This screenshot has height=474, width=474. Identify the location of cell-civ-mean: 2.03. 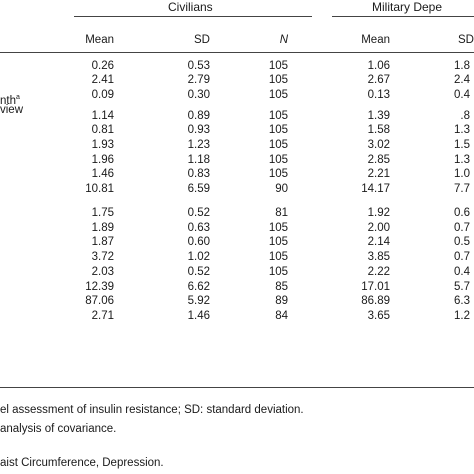
(102, 272).